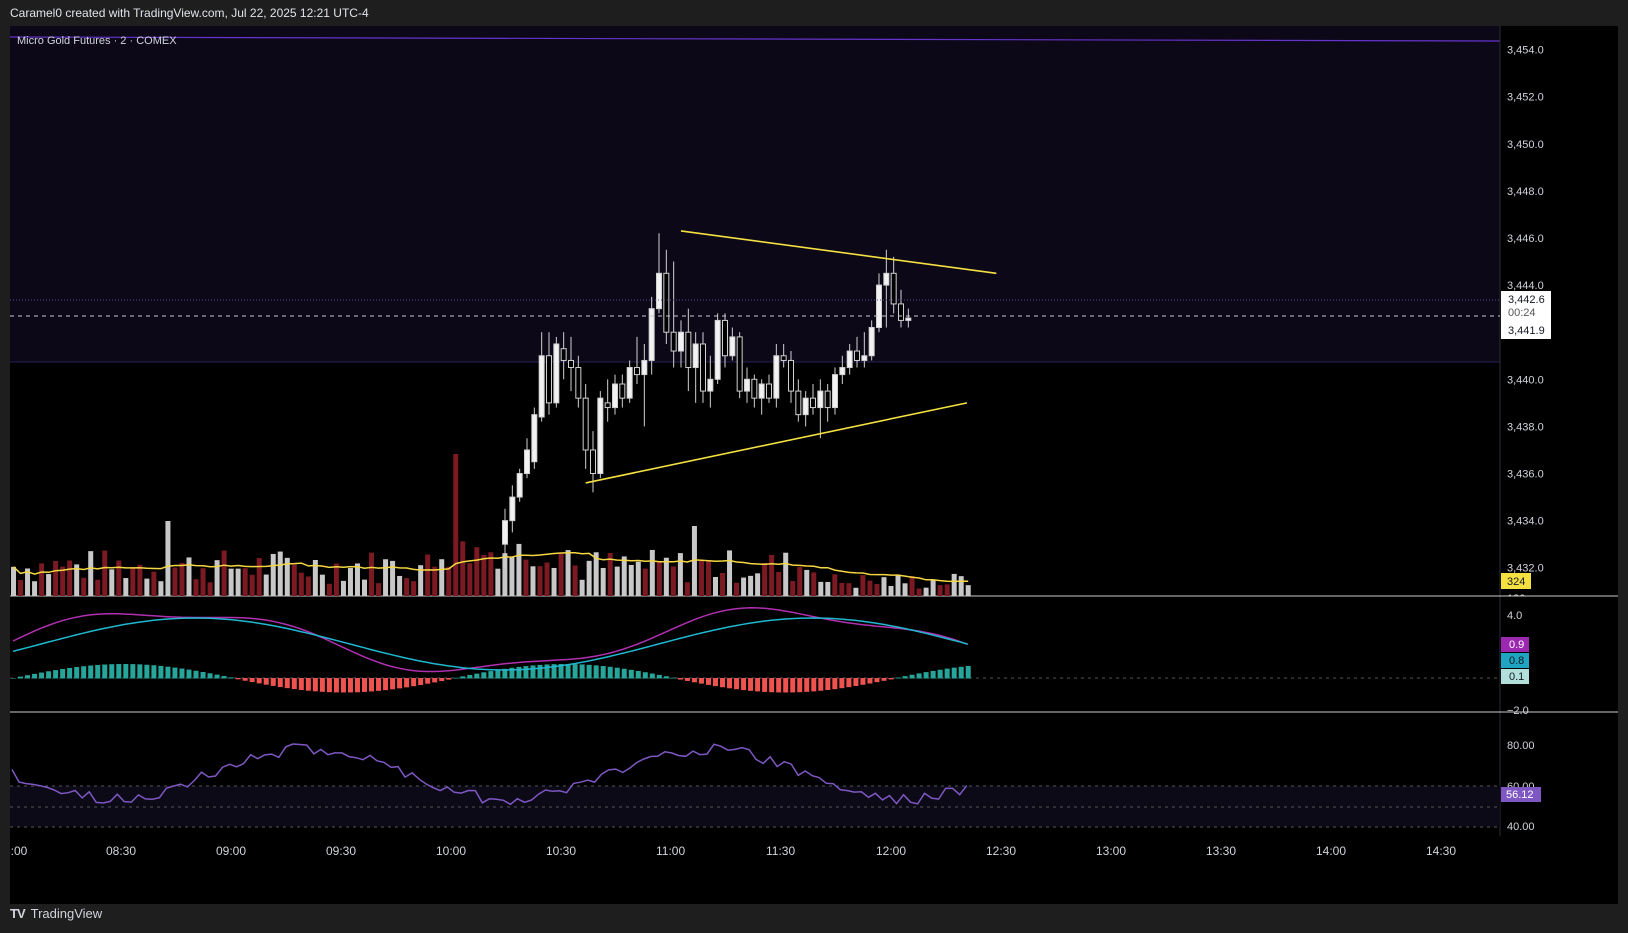 Image resolution: width=1628 pixels, height=933 pixels. I want to click on volume-ma-line, so click(490, 567).